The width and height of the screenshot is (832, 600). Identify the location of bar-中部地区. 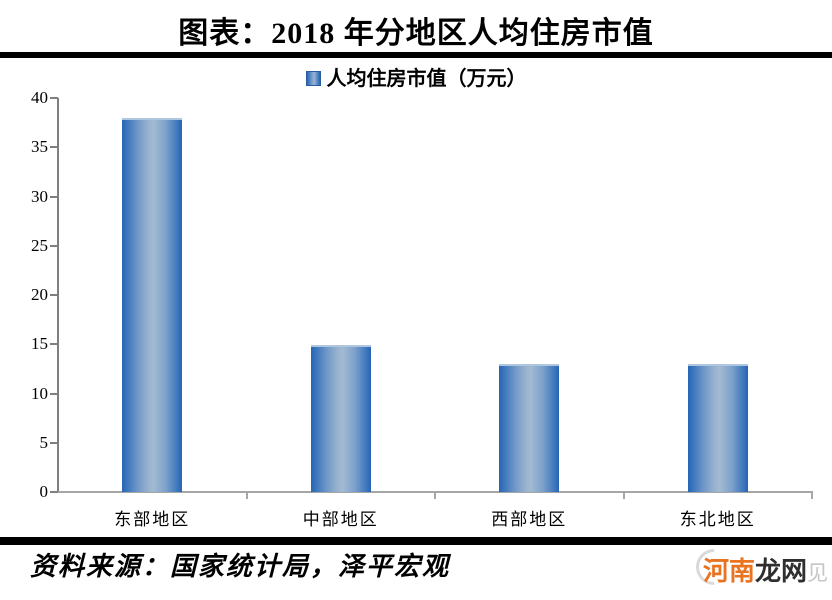
(340, 418).